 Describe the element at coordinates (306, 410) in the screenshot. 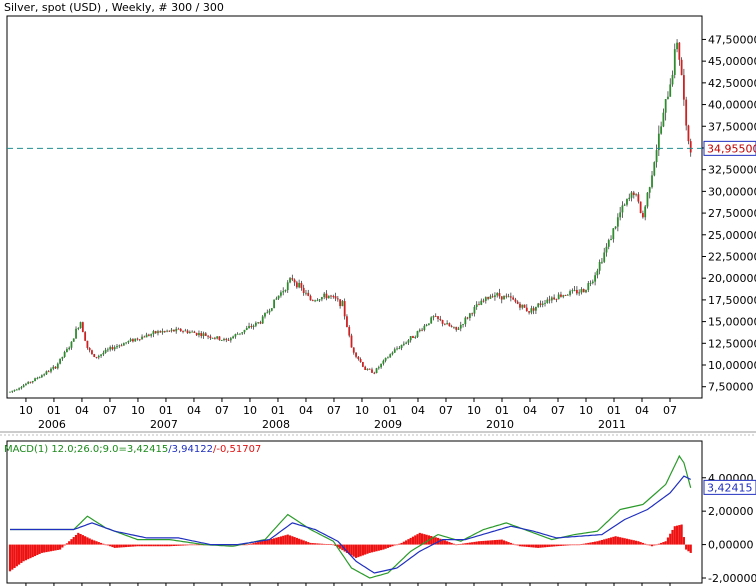

I see `x-tick-label: 04` at that location.